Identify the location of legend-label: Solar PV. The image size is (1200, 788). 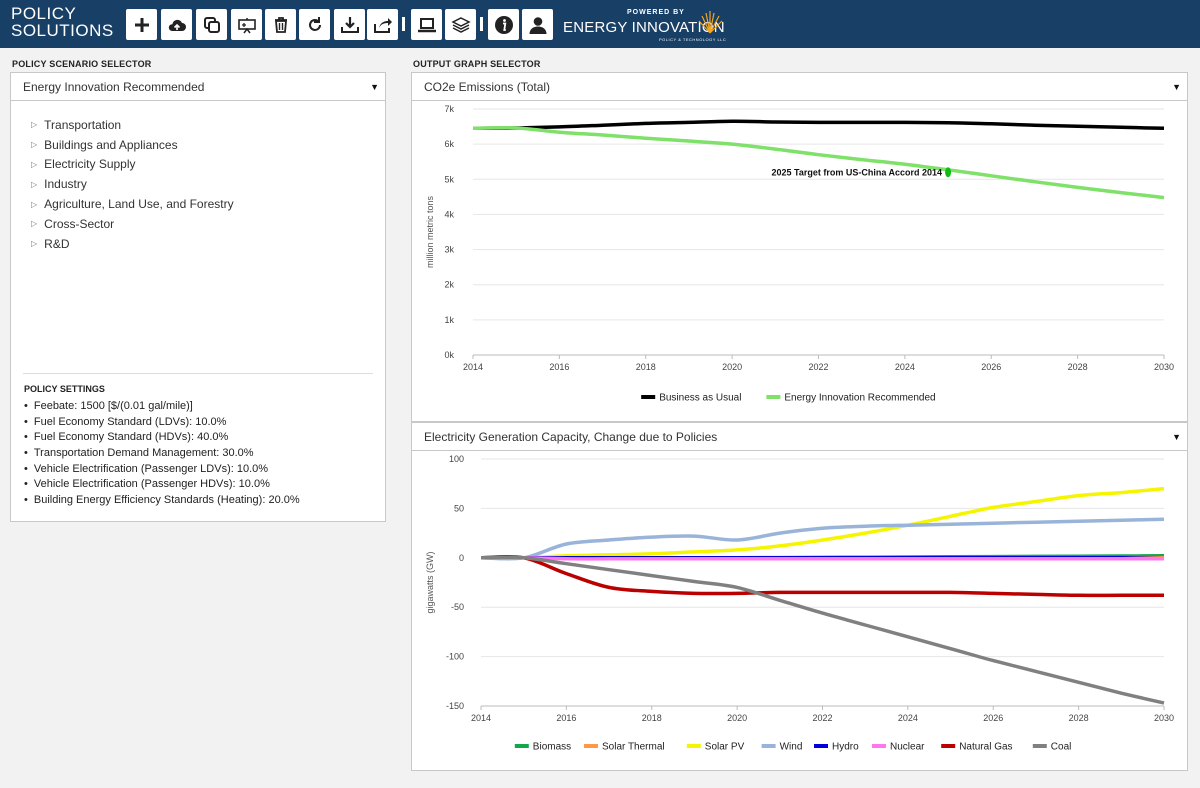
(725, 747).